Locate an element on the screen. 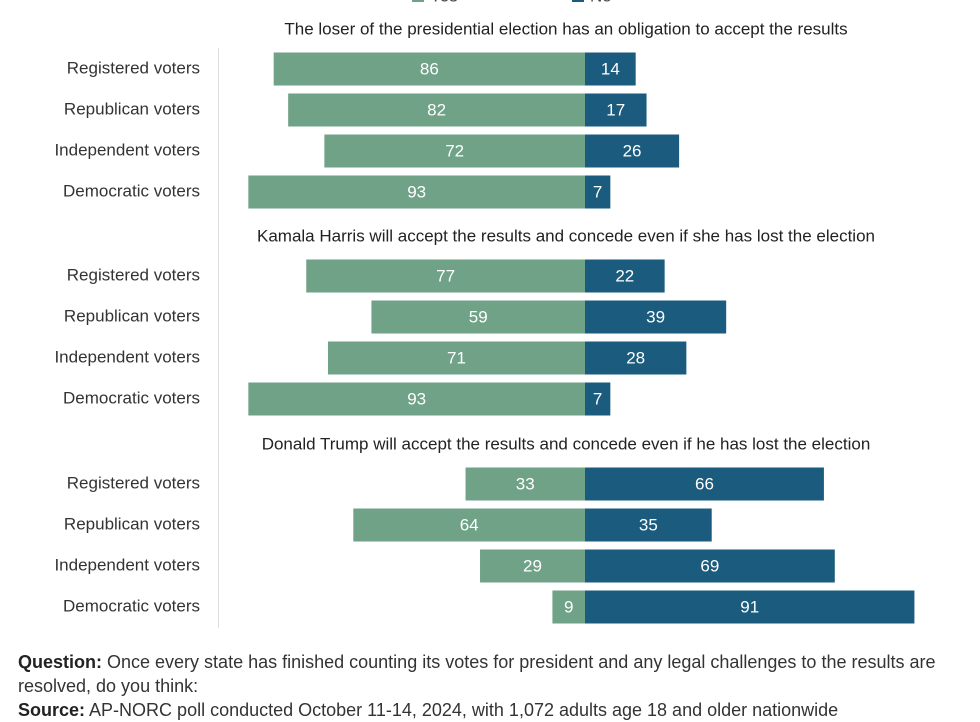 The height and width of the screenshot is (722, 980). bar-label: 66 is located at coordinates (704, 483).